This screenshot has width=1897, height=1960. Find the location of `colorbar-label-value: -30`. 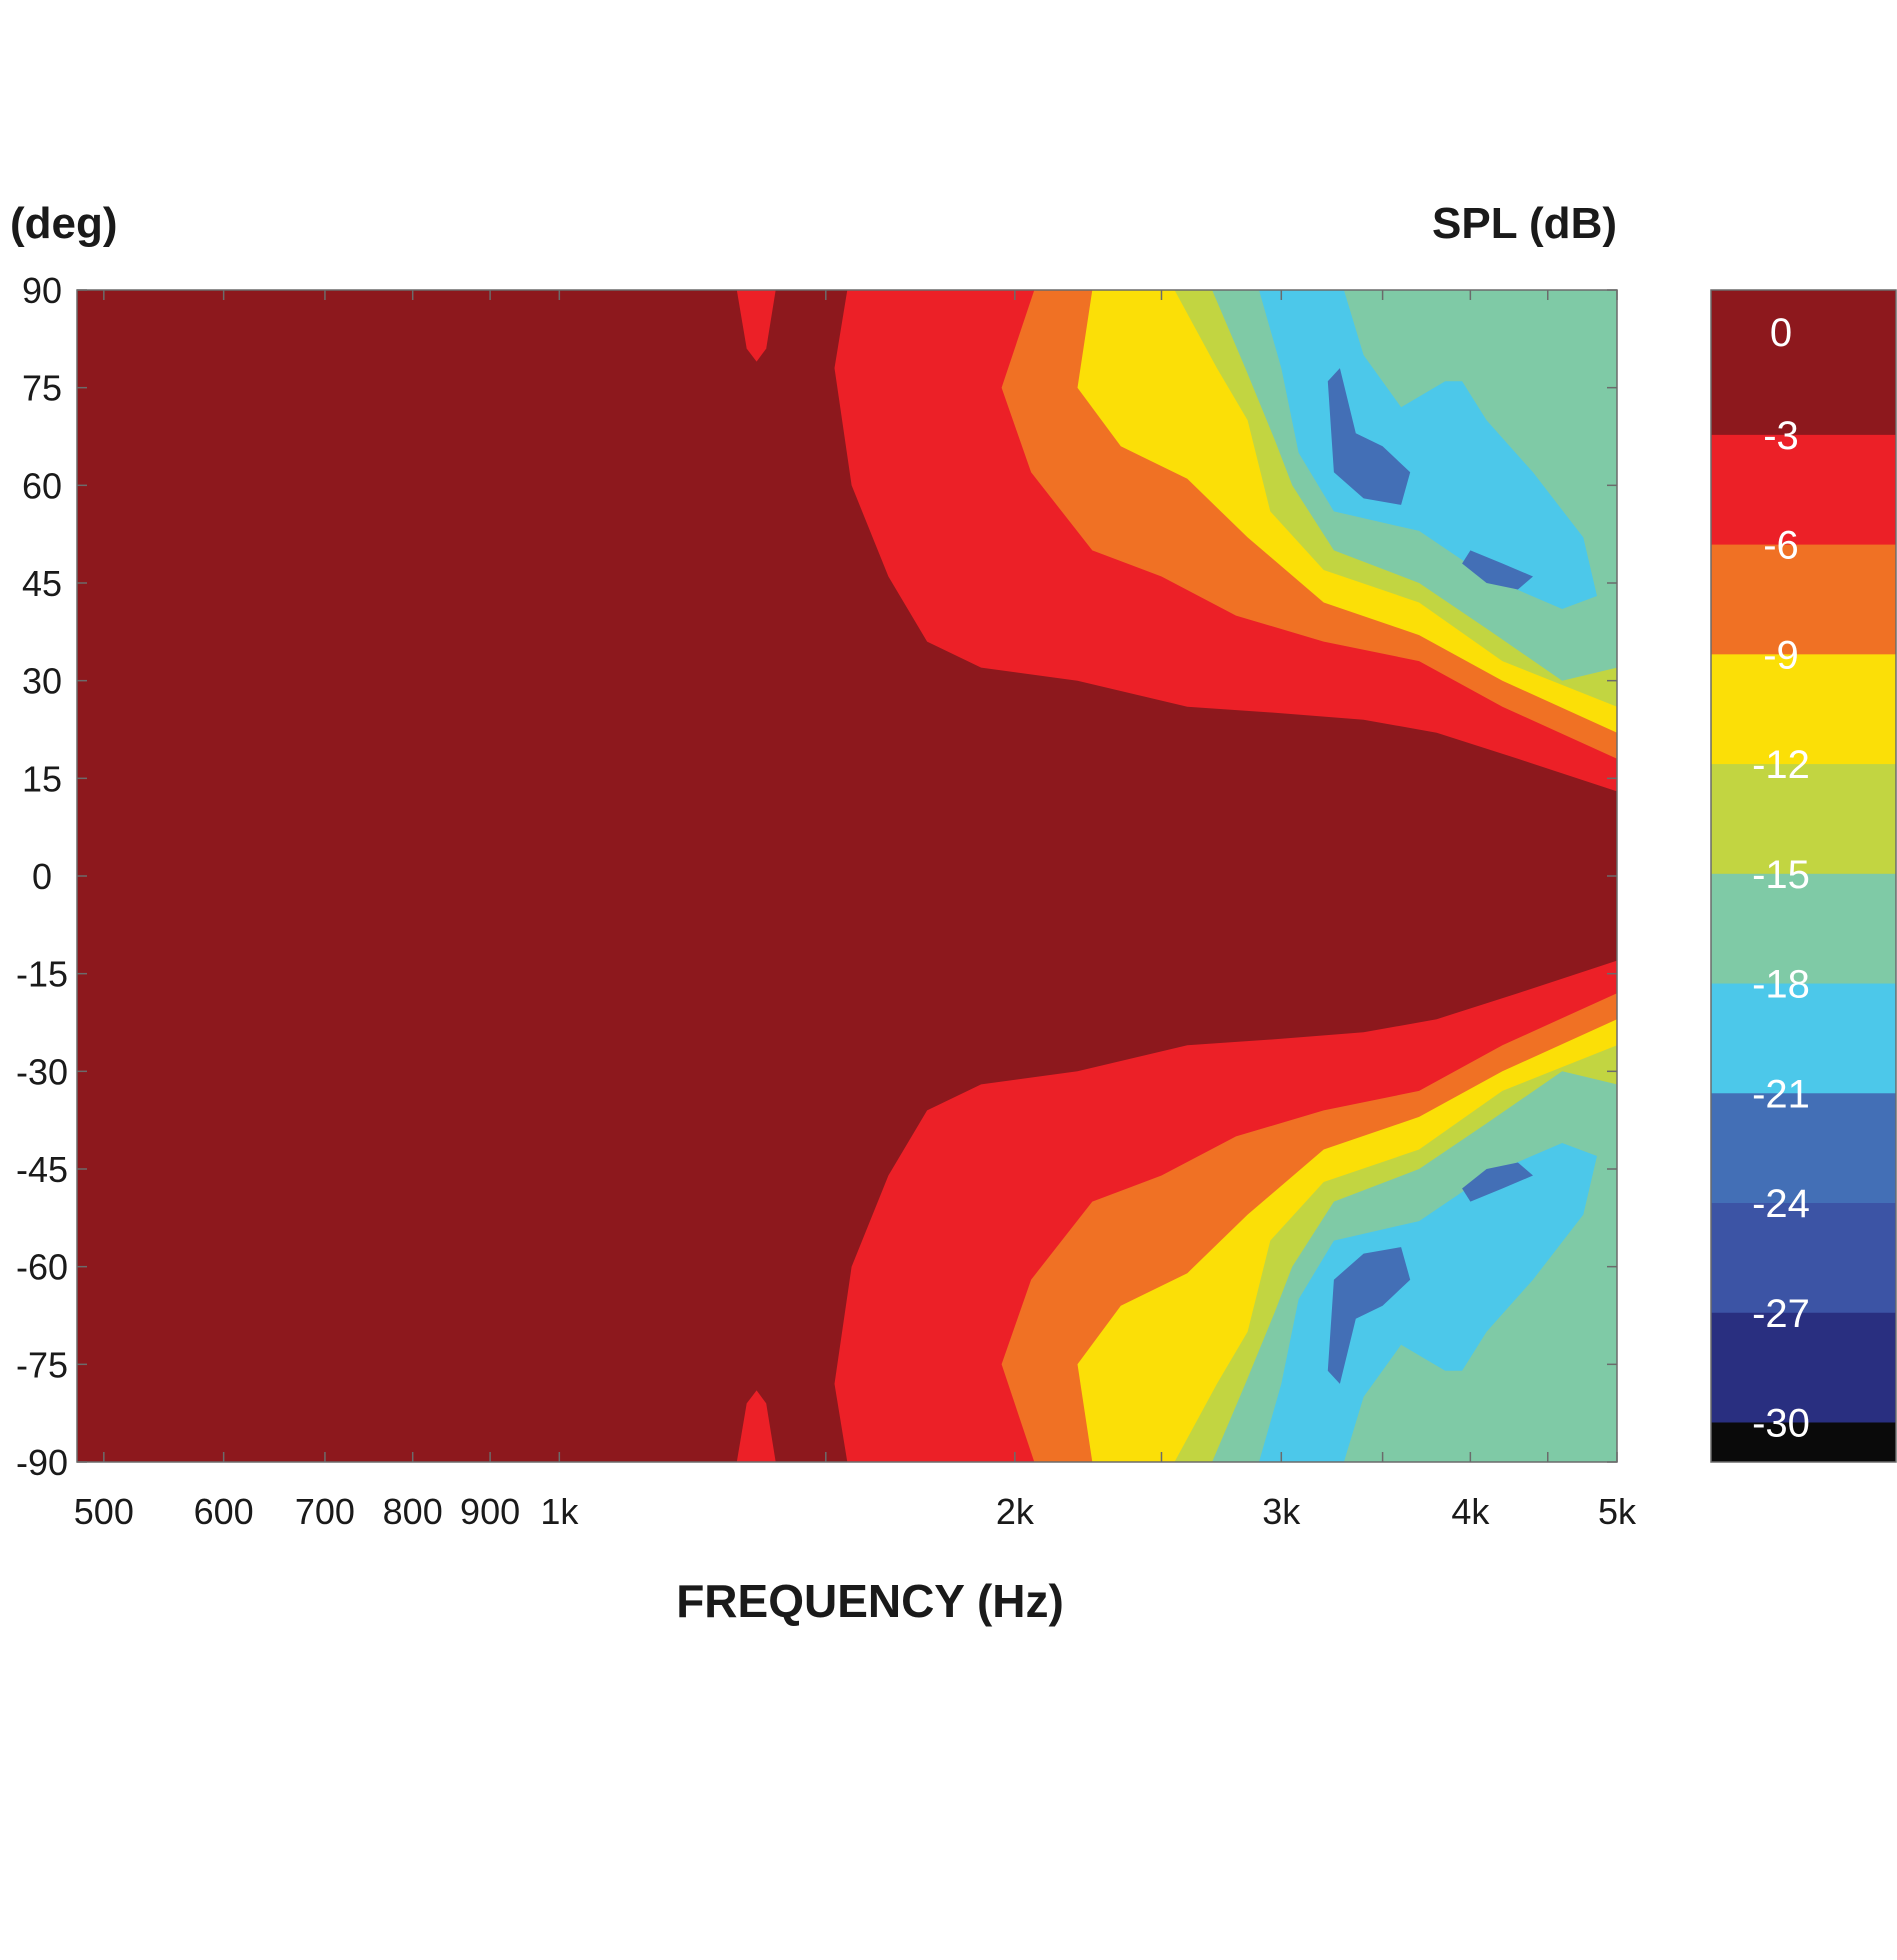

colorbar-label-value: -30 is located at coordinates (1781, 1423).